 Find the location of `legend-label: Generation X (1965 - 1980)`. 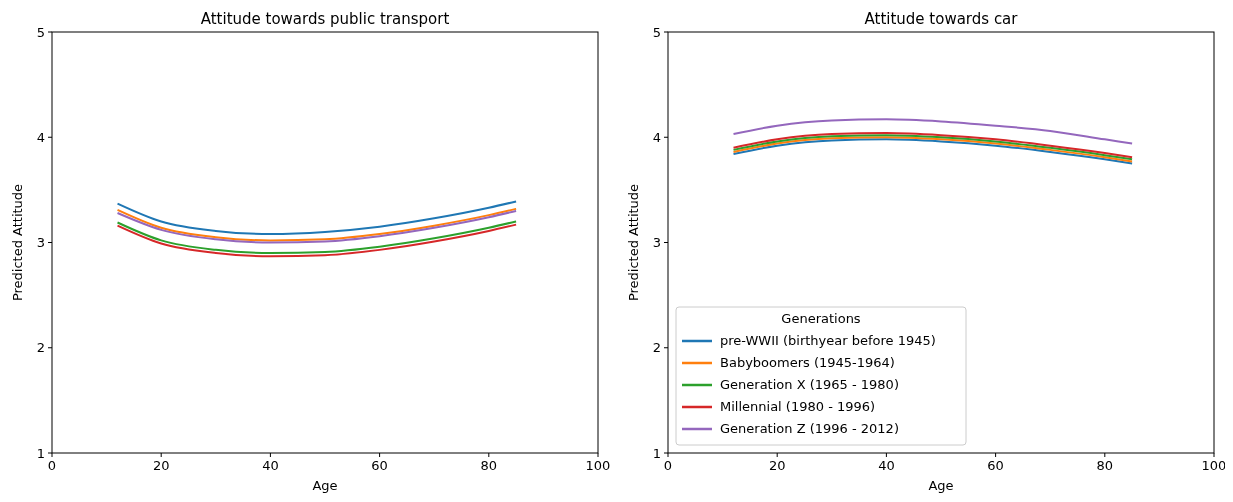

legend-label: Generation X (1965 - 1980) is located at coordinates (809, 384).